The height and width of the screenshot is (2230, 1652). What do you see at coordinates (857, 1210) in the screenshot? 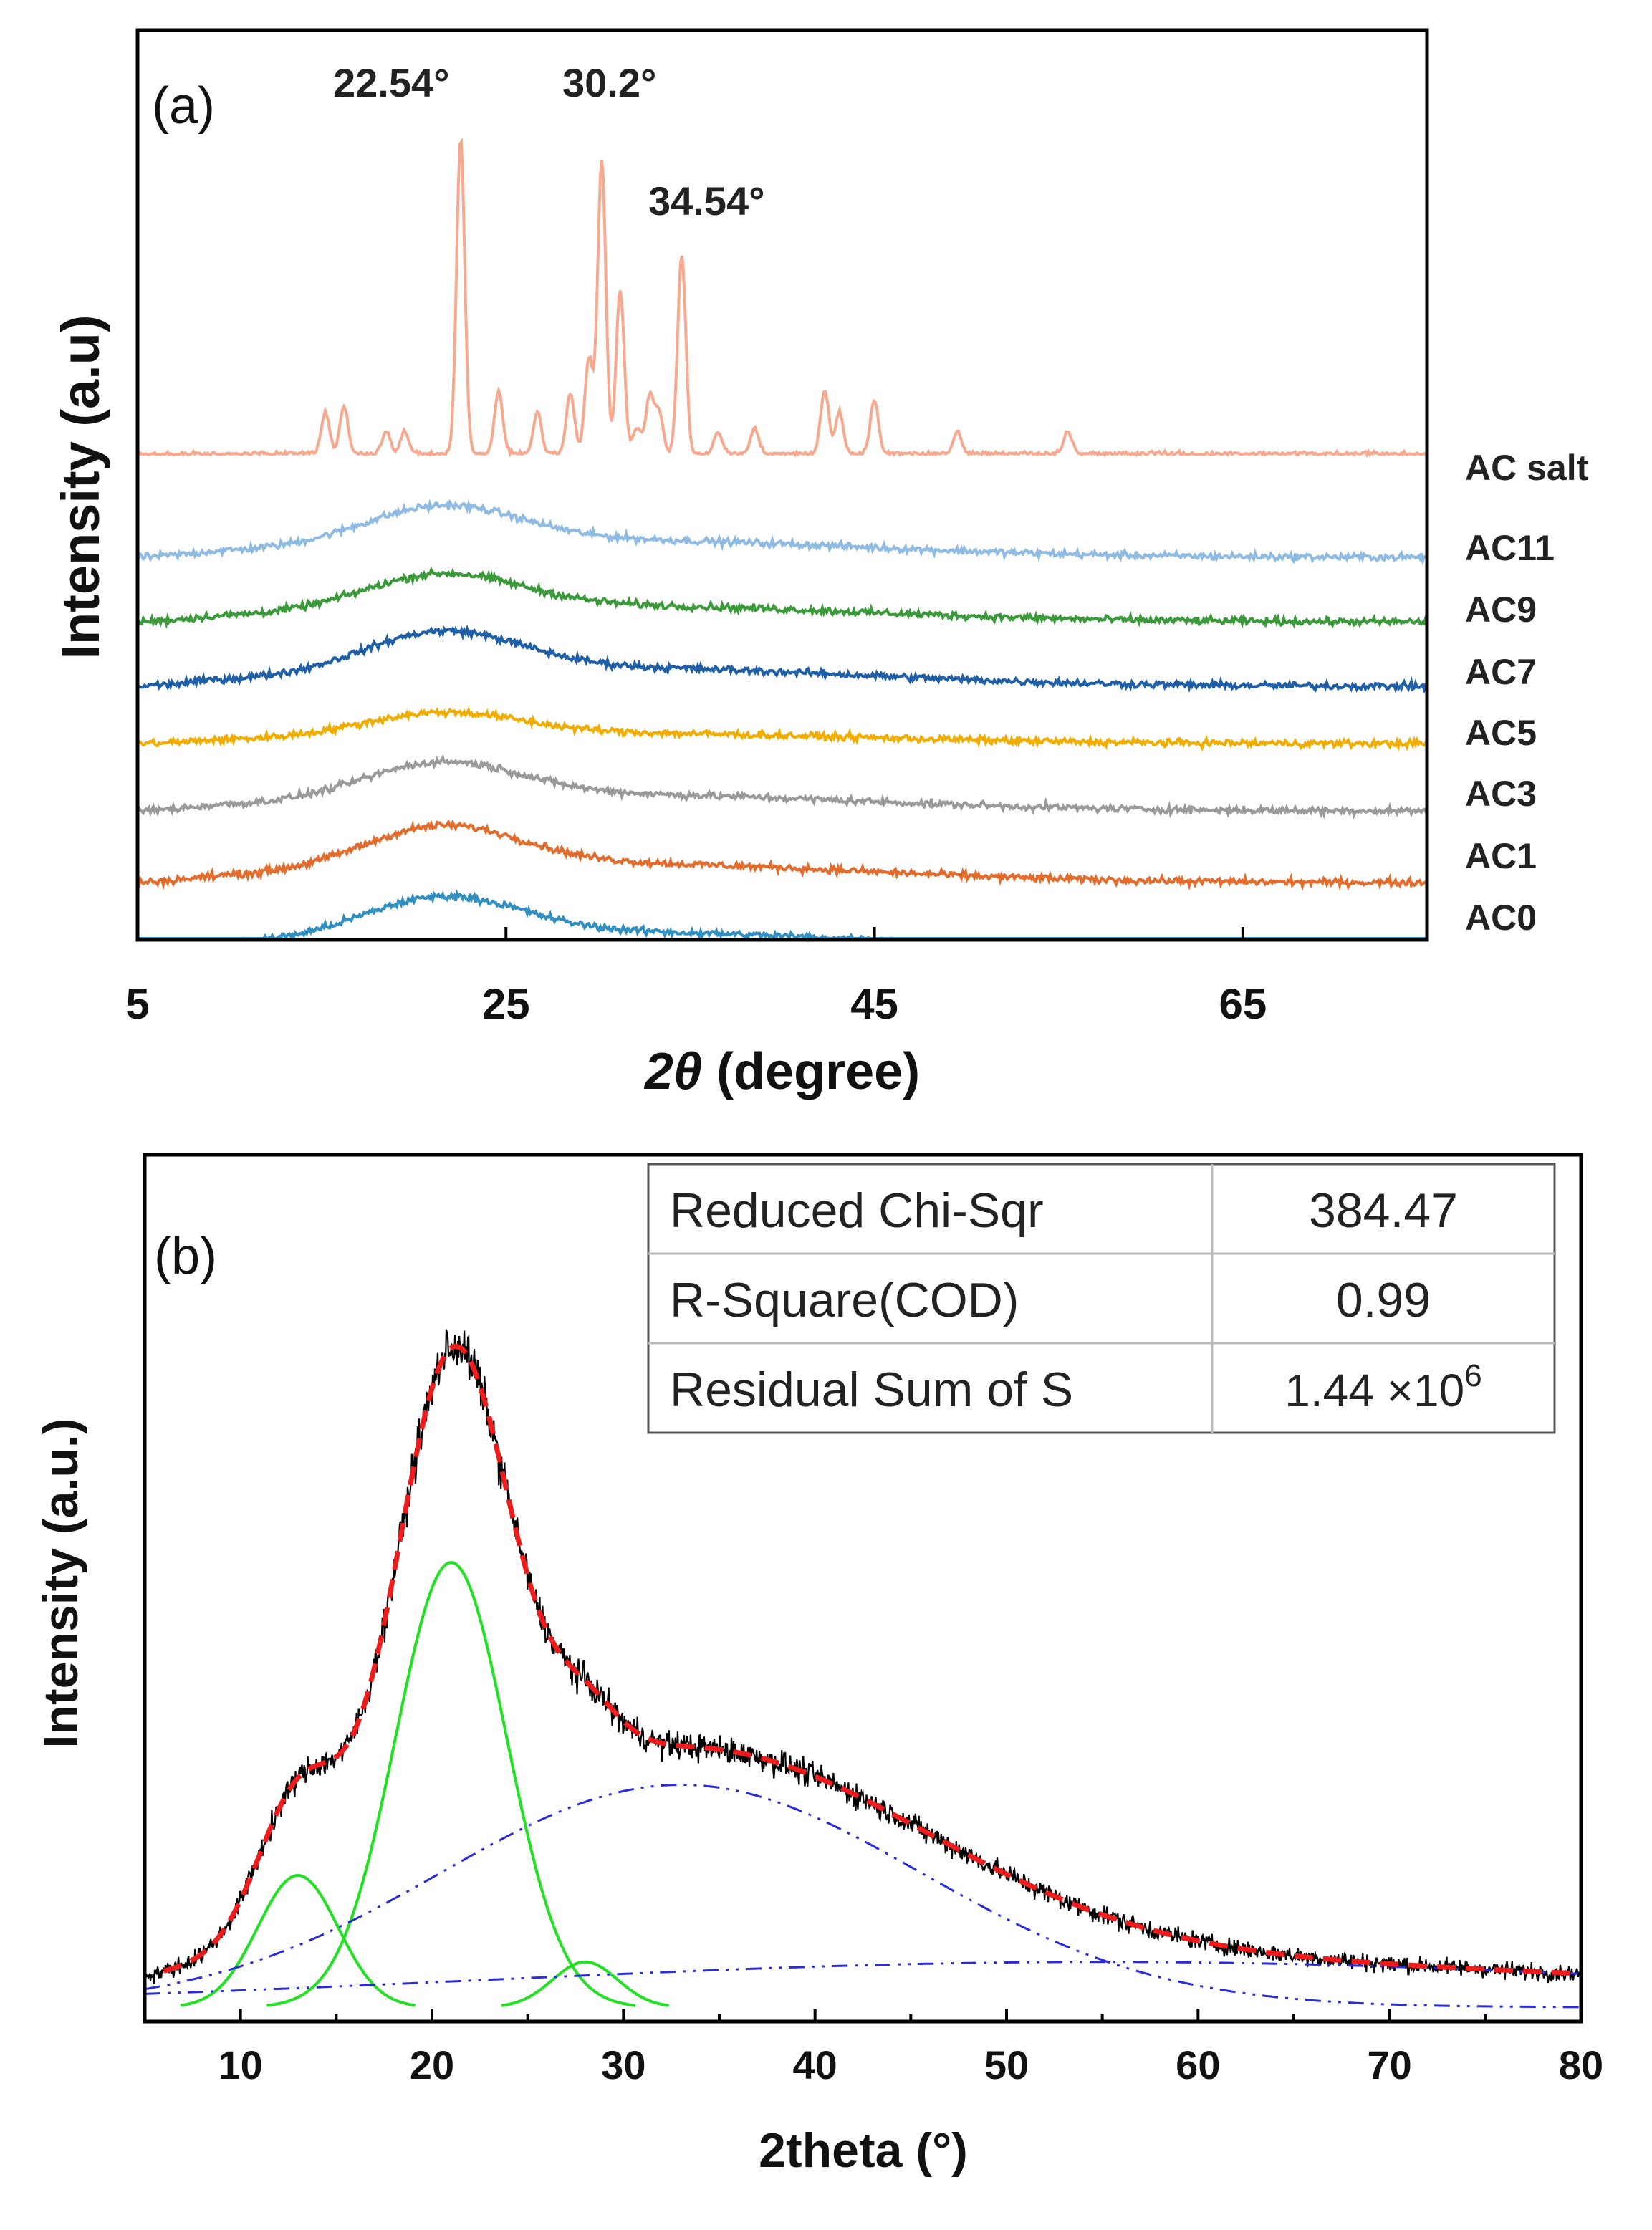
I see `table-label-chi-sqr: Reduced Chi-Sqr` at bounding box center [857, 1210].